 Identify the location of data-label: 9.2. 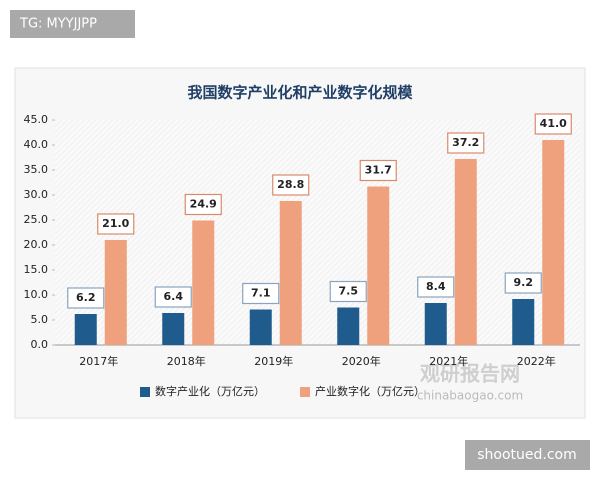
(524, 282).